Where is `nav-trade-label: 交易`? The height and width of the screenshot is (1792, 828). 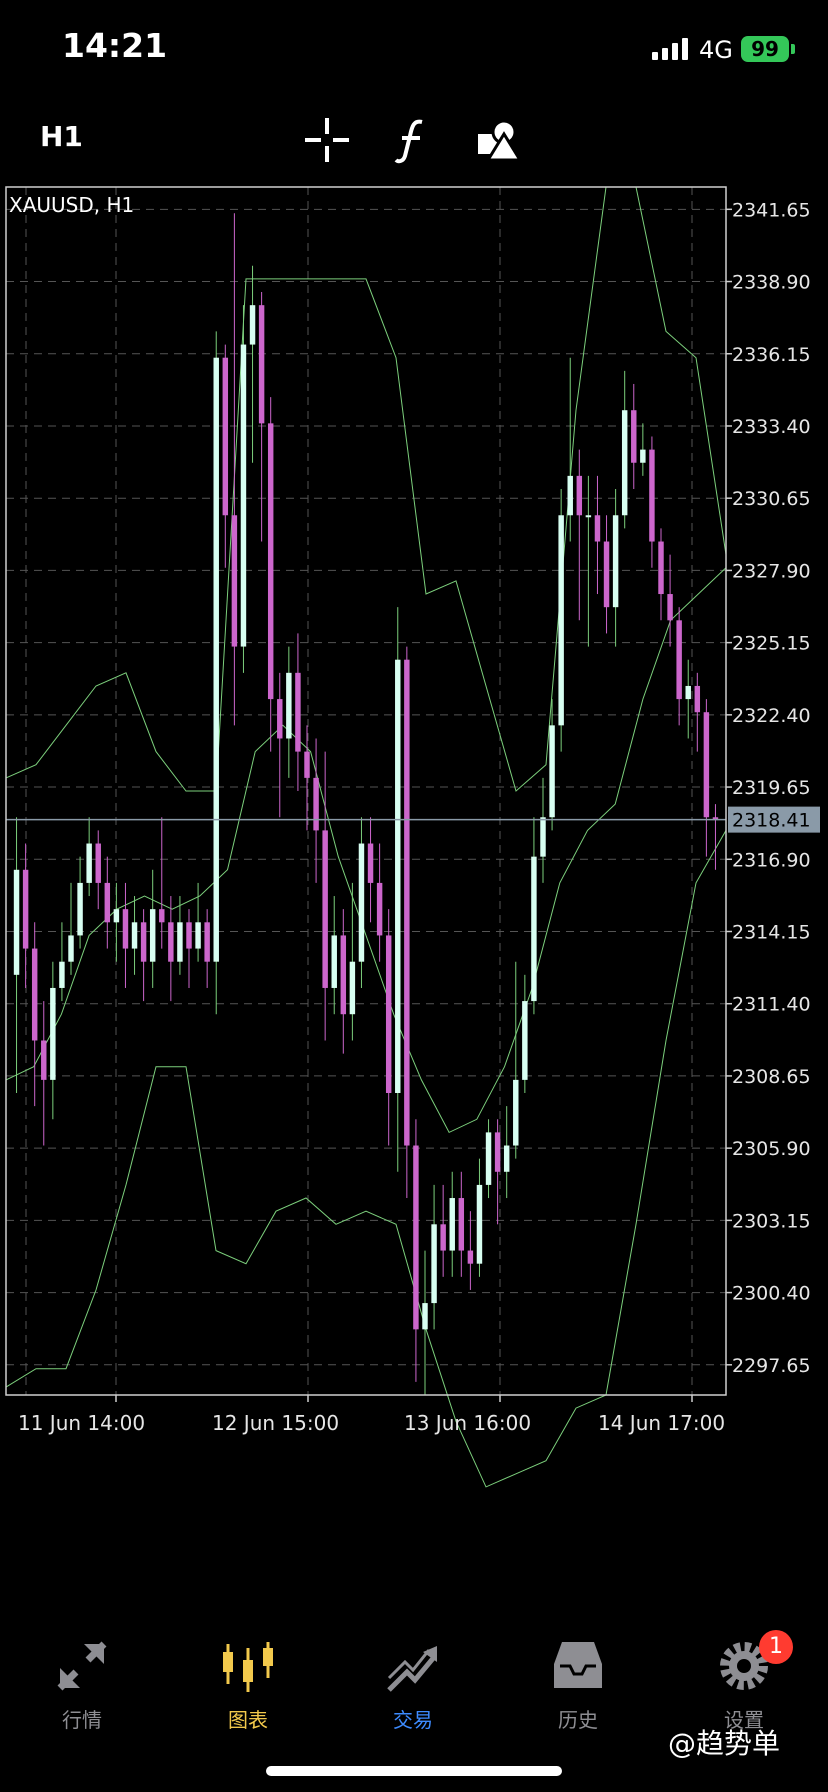 nav-trade-label: 交易 is located at coordinates (413, 1720).